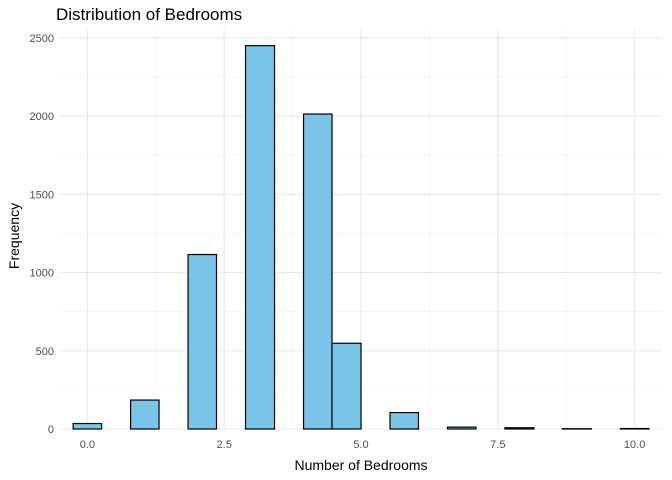 This screenshot has height=480, width=672. I want to click on y-axis-label: Frequency, so click(14, 236).